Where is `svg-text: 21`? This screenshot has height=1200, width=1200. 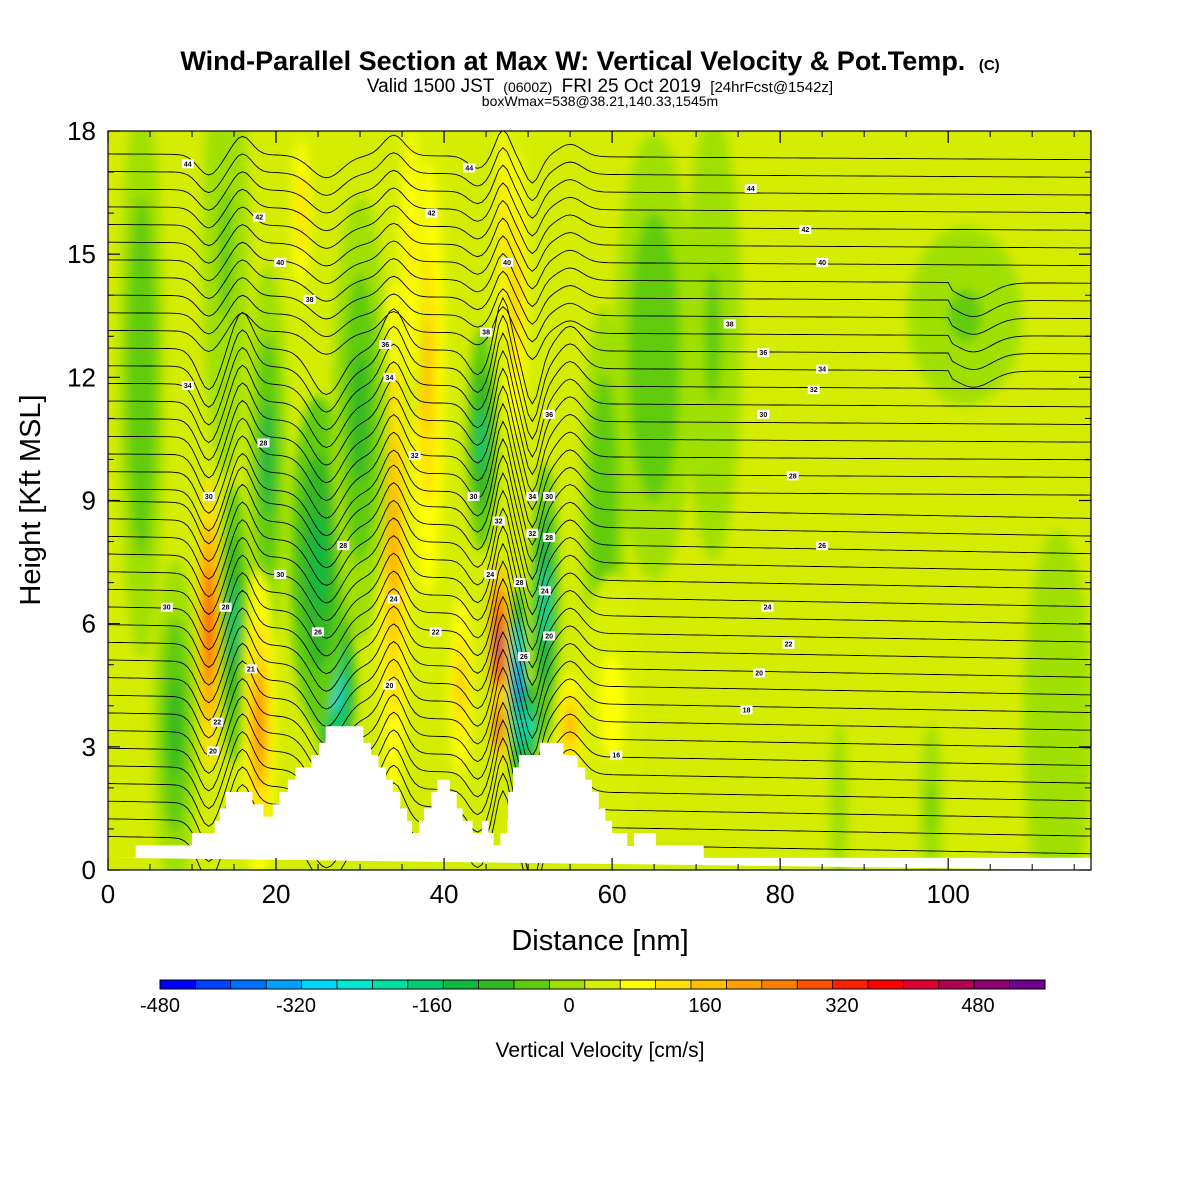
svg-text: 21 is located at coordinates (251, 669).